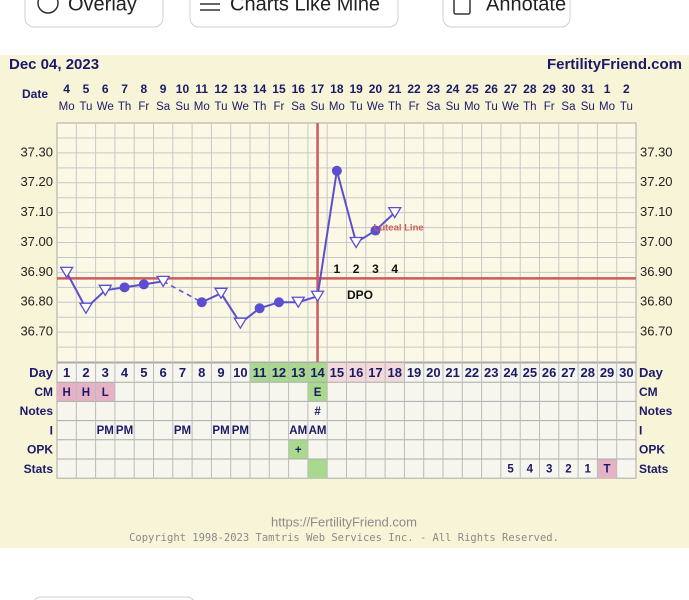 The width and height of the screenshot is (689, 600). What do you see at coordinates (36, 181) in the screenshot?
I see `y-tick-label: 37.20` at bounding box center [36, 181].